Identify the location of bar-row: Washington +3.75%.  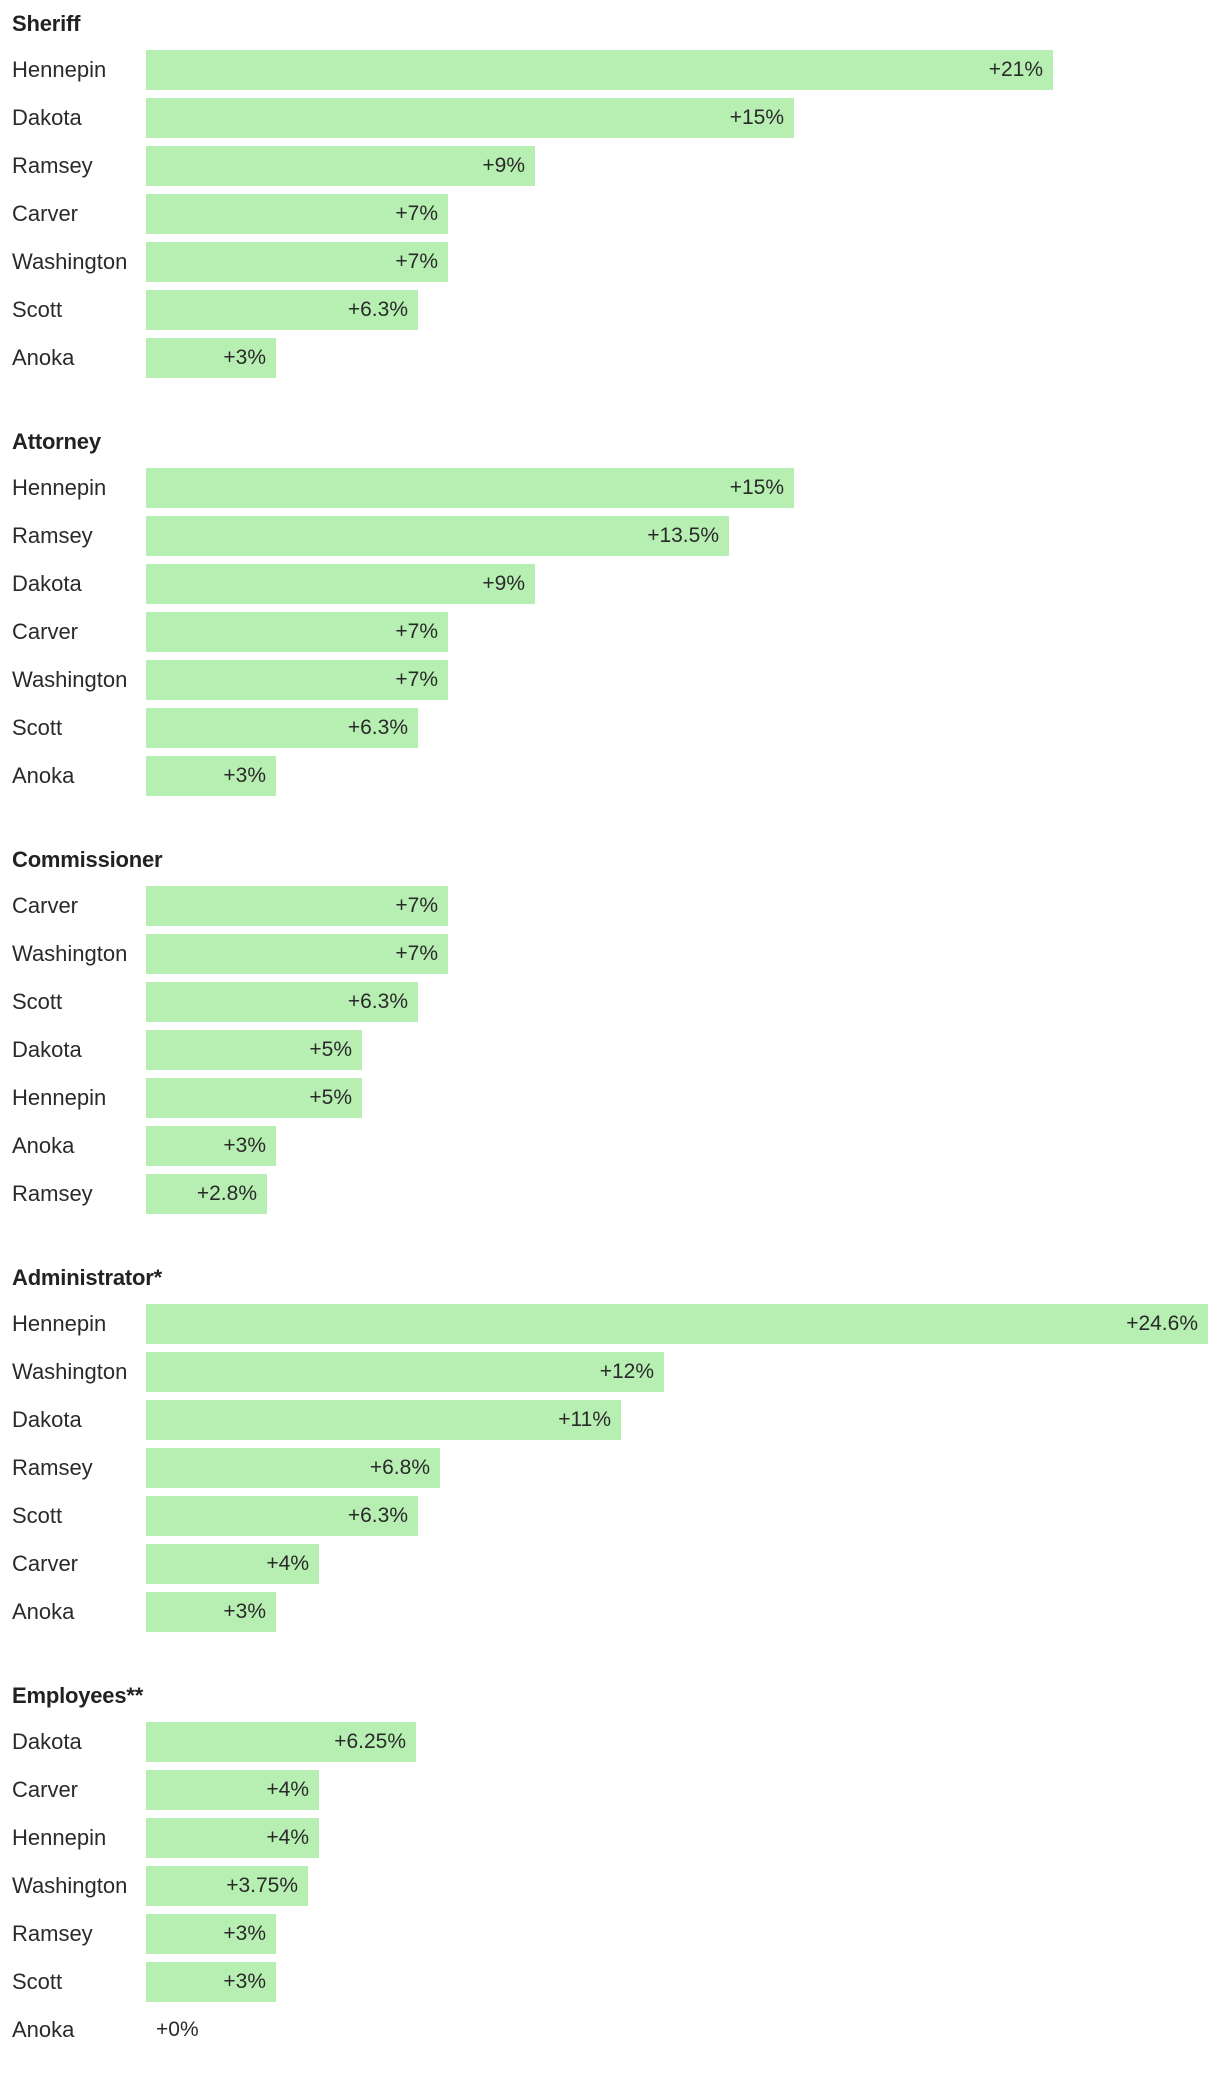
(610, 1886).